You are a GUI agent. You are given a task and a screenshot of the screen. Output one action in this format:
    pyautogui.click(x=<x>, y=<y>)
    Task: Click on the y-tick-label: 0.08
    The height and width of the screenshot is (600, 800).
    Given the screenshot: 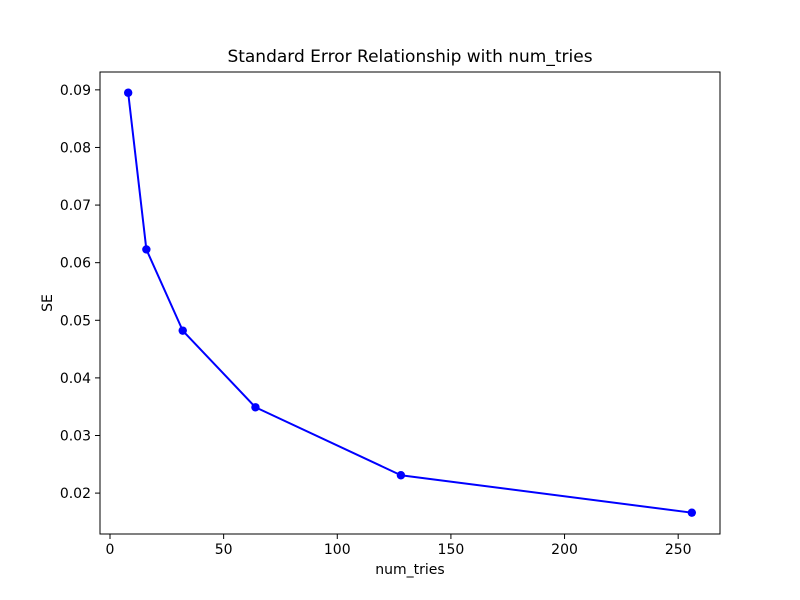 What is the action you would take?
    pyautogui.click(x=75, y=148)
    